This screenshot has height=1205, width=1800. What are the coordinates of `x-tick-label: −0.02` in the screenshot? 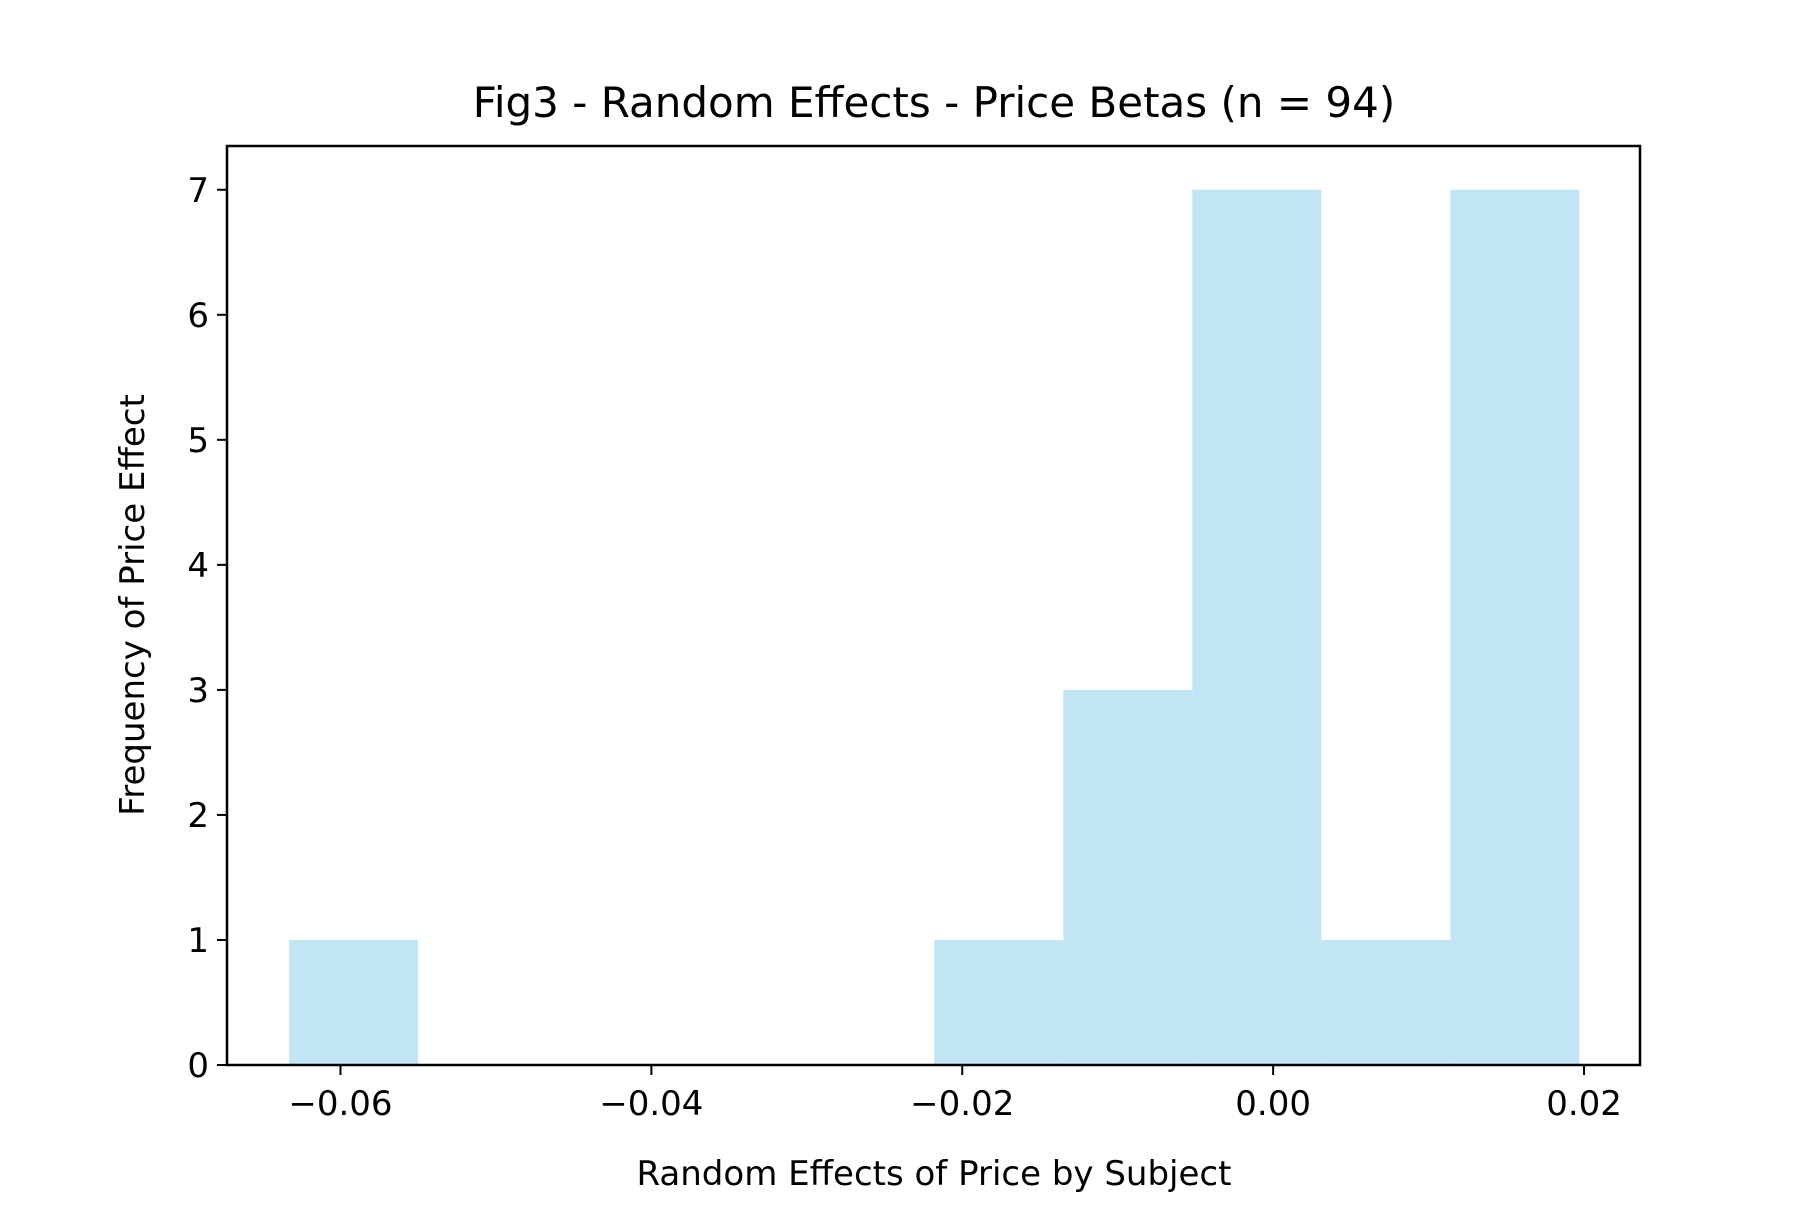 It's located at (962, 1104).